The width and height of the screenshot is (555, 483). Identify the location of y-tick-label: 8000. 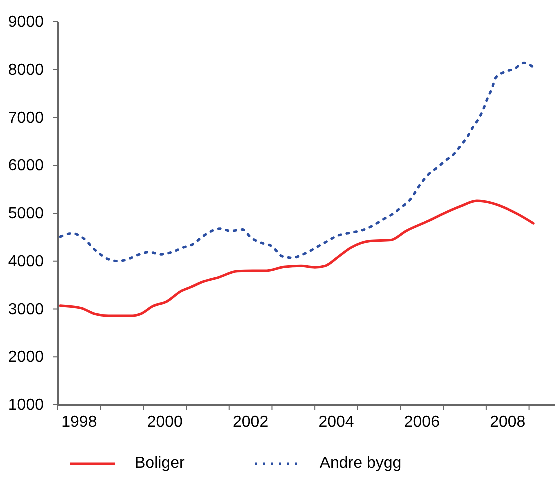
(26, 70).